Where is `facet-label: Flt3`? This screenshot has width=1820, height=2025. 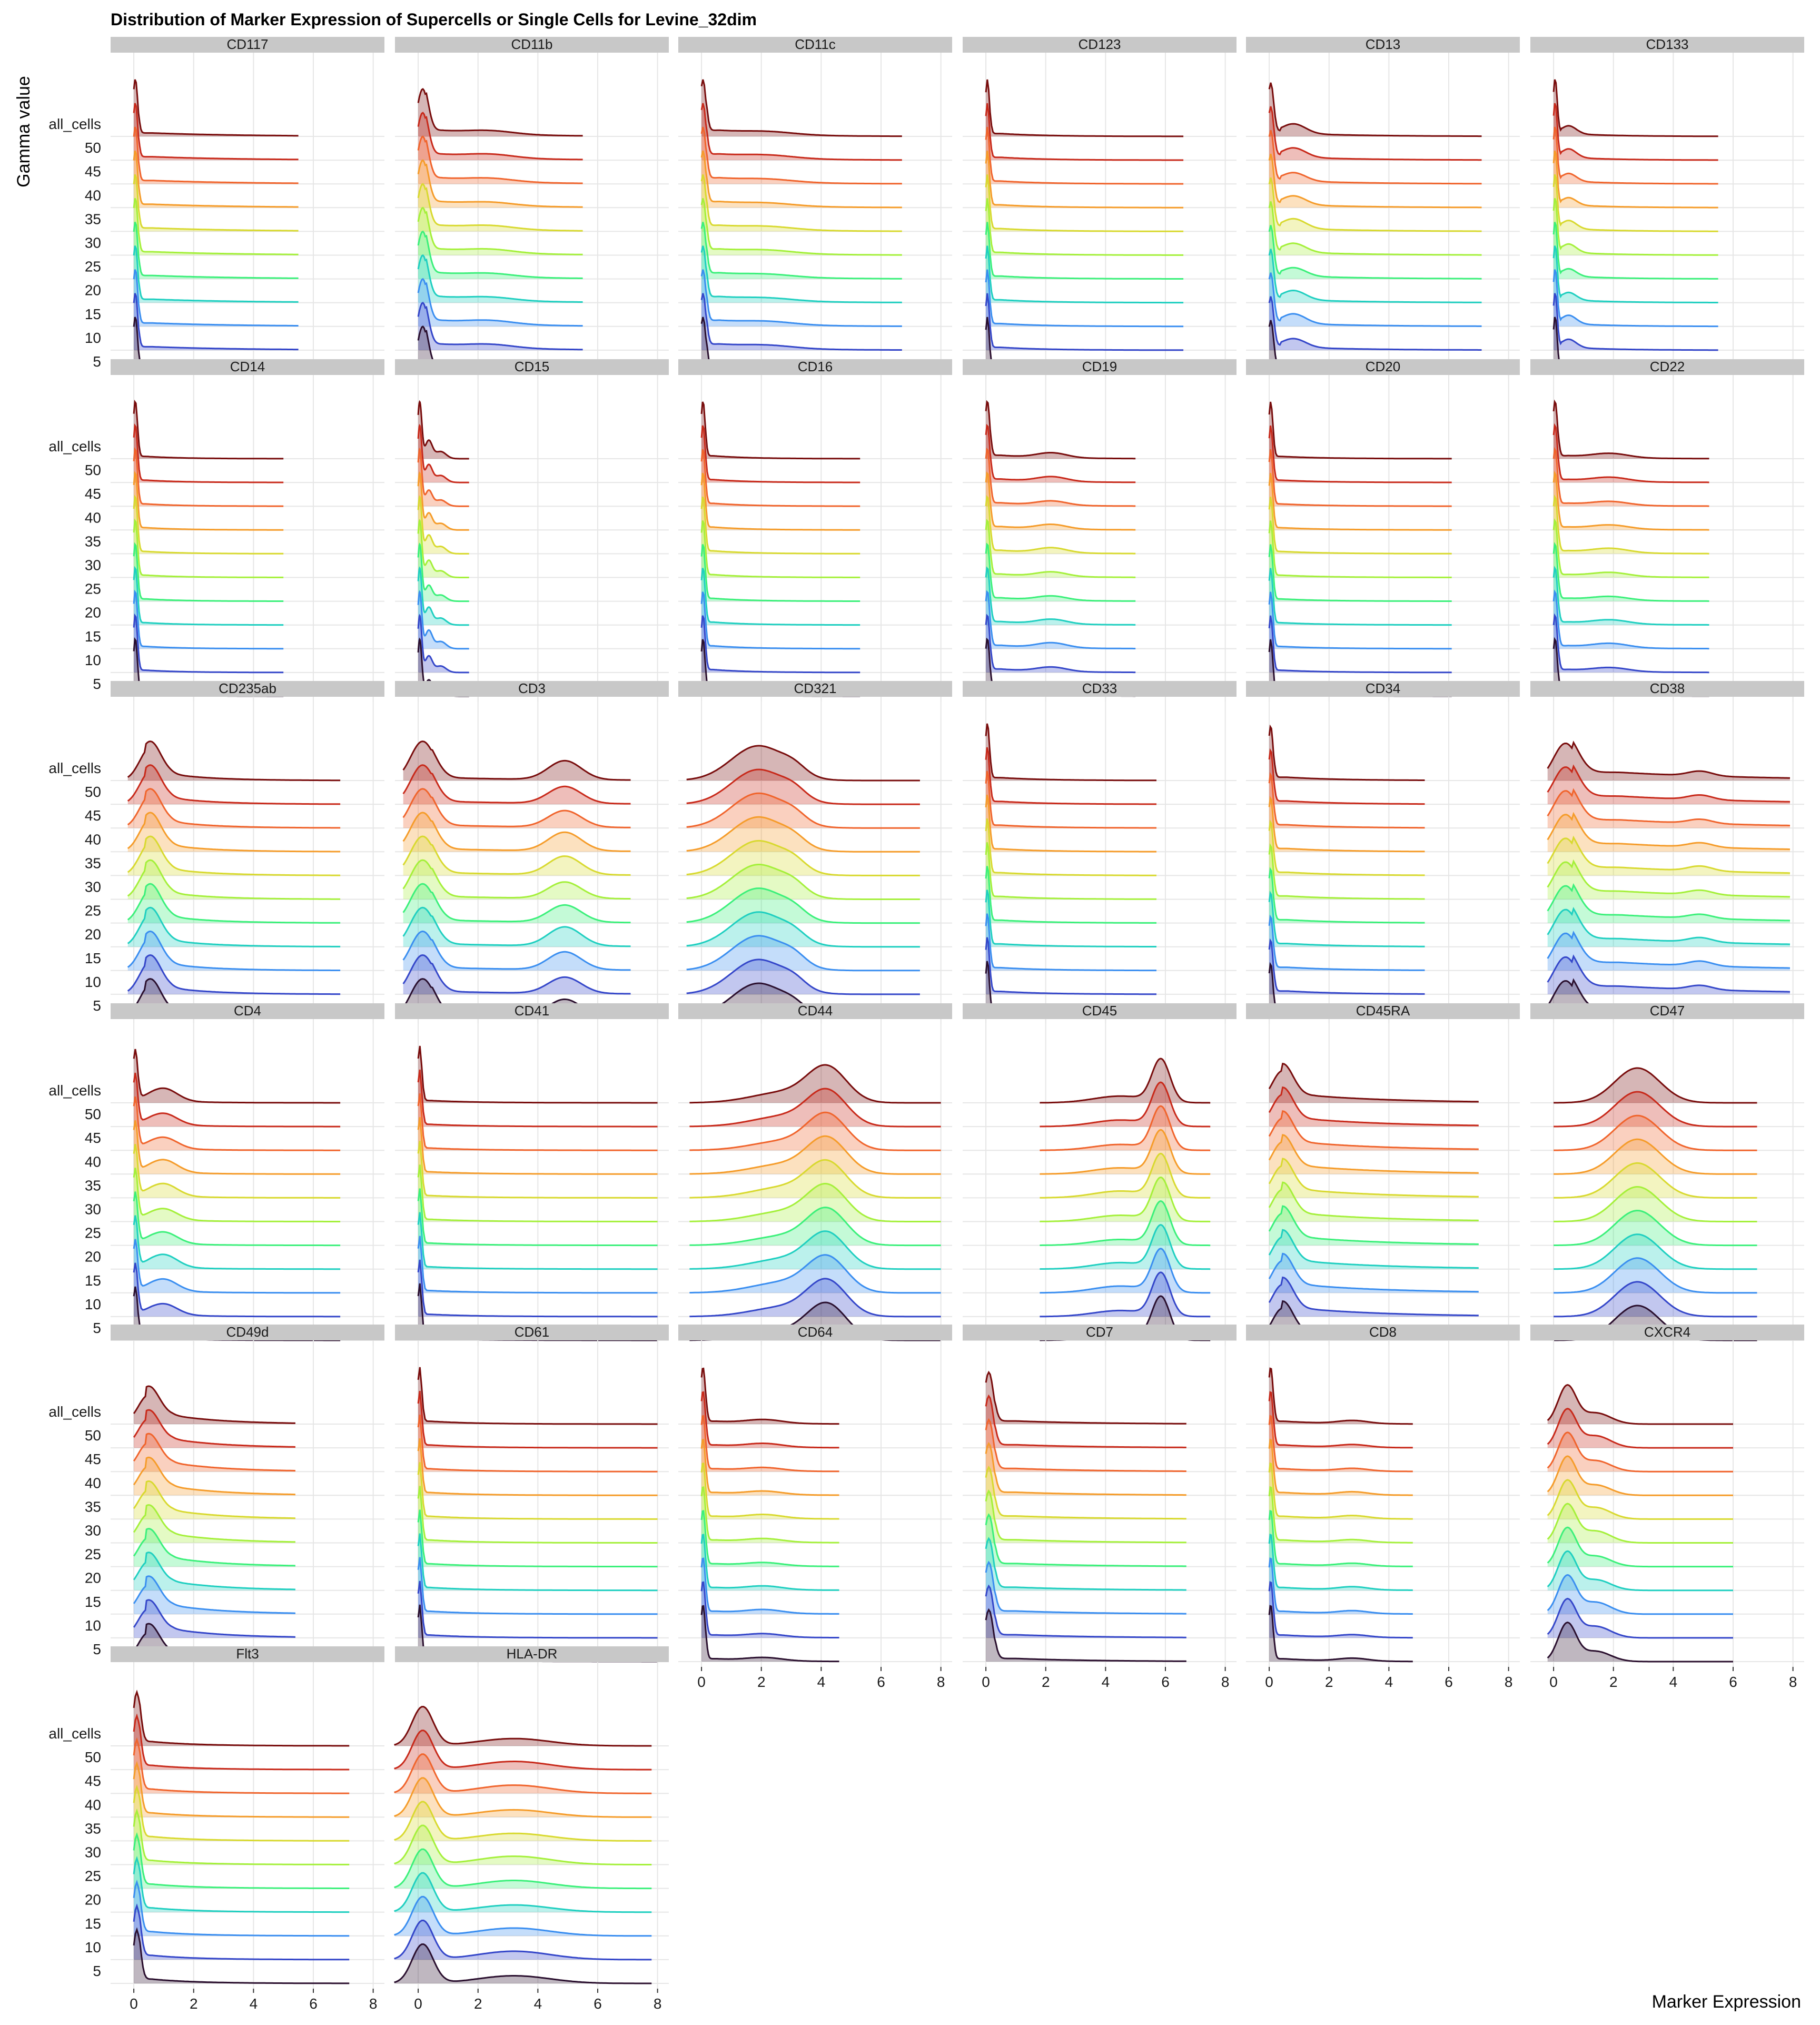 facet-label: Flt3 is located at coordinates (247, 1654).